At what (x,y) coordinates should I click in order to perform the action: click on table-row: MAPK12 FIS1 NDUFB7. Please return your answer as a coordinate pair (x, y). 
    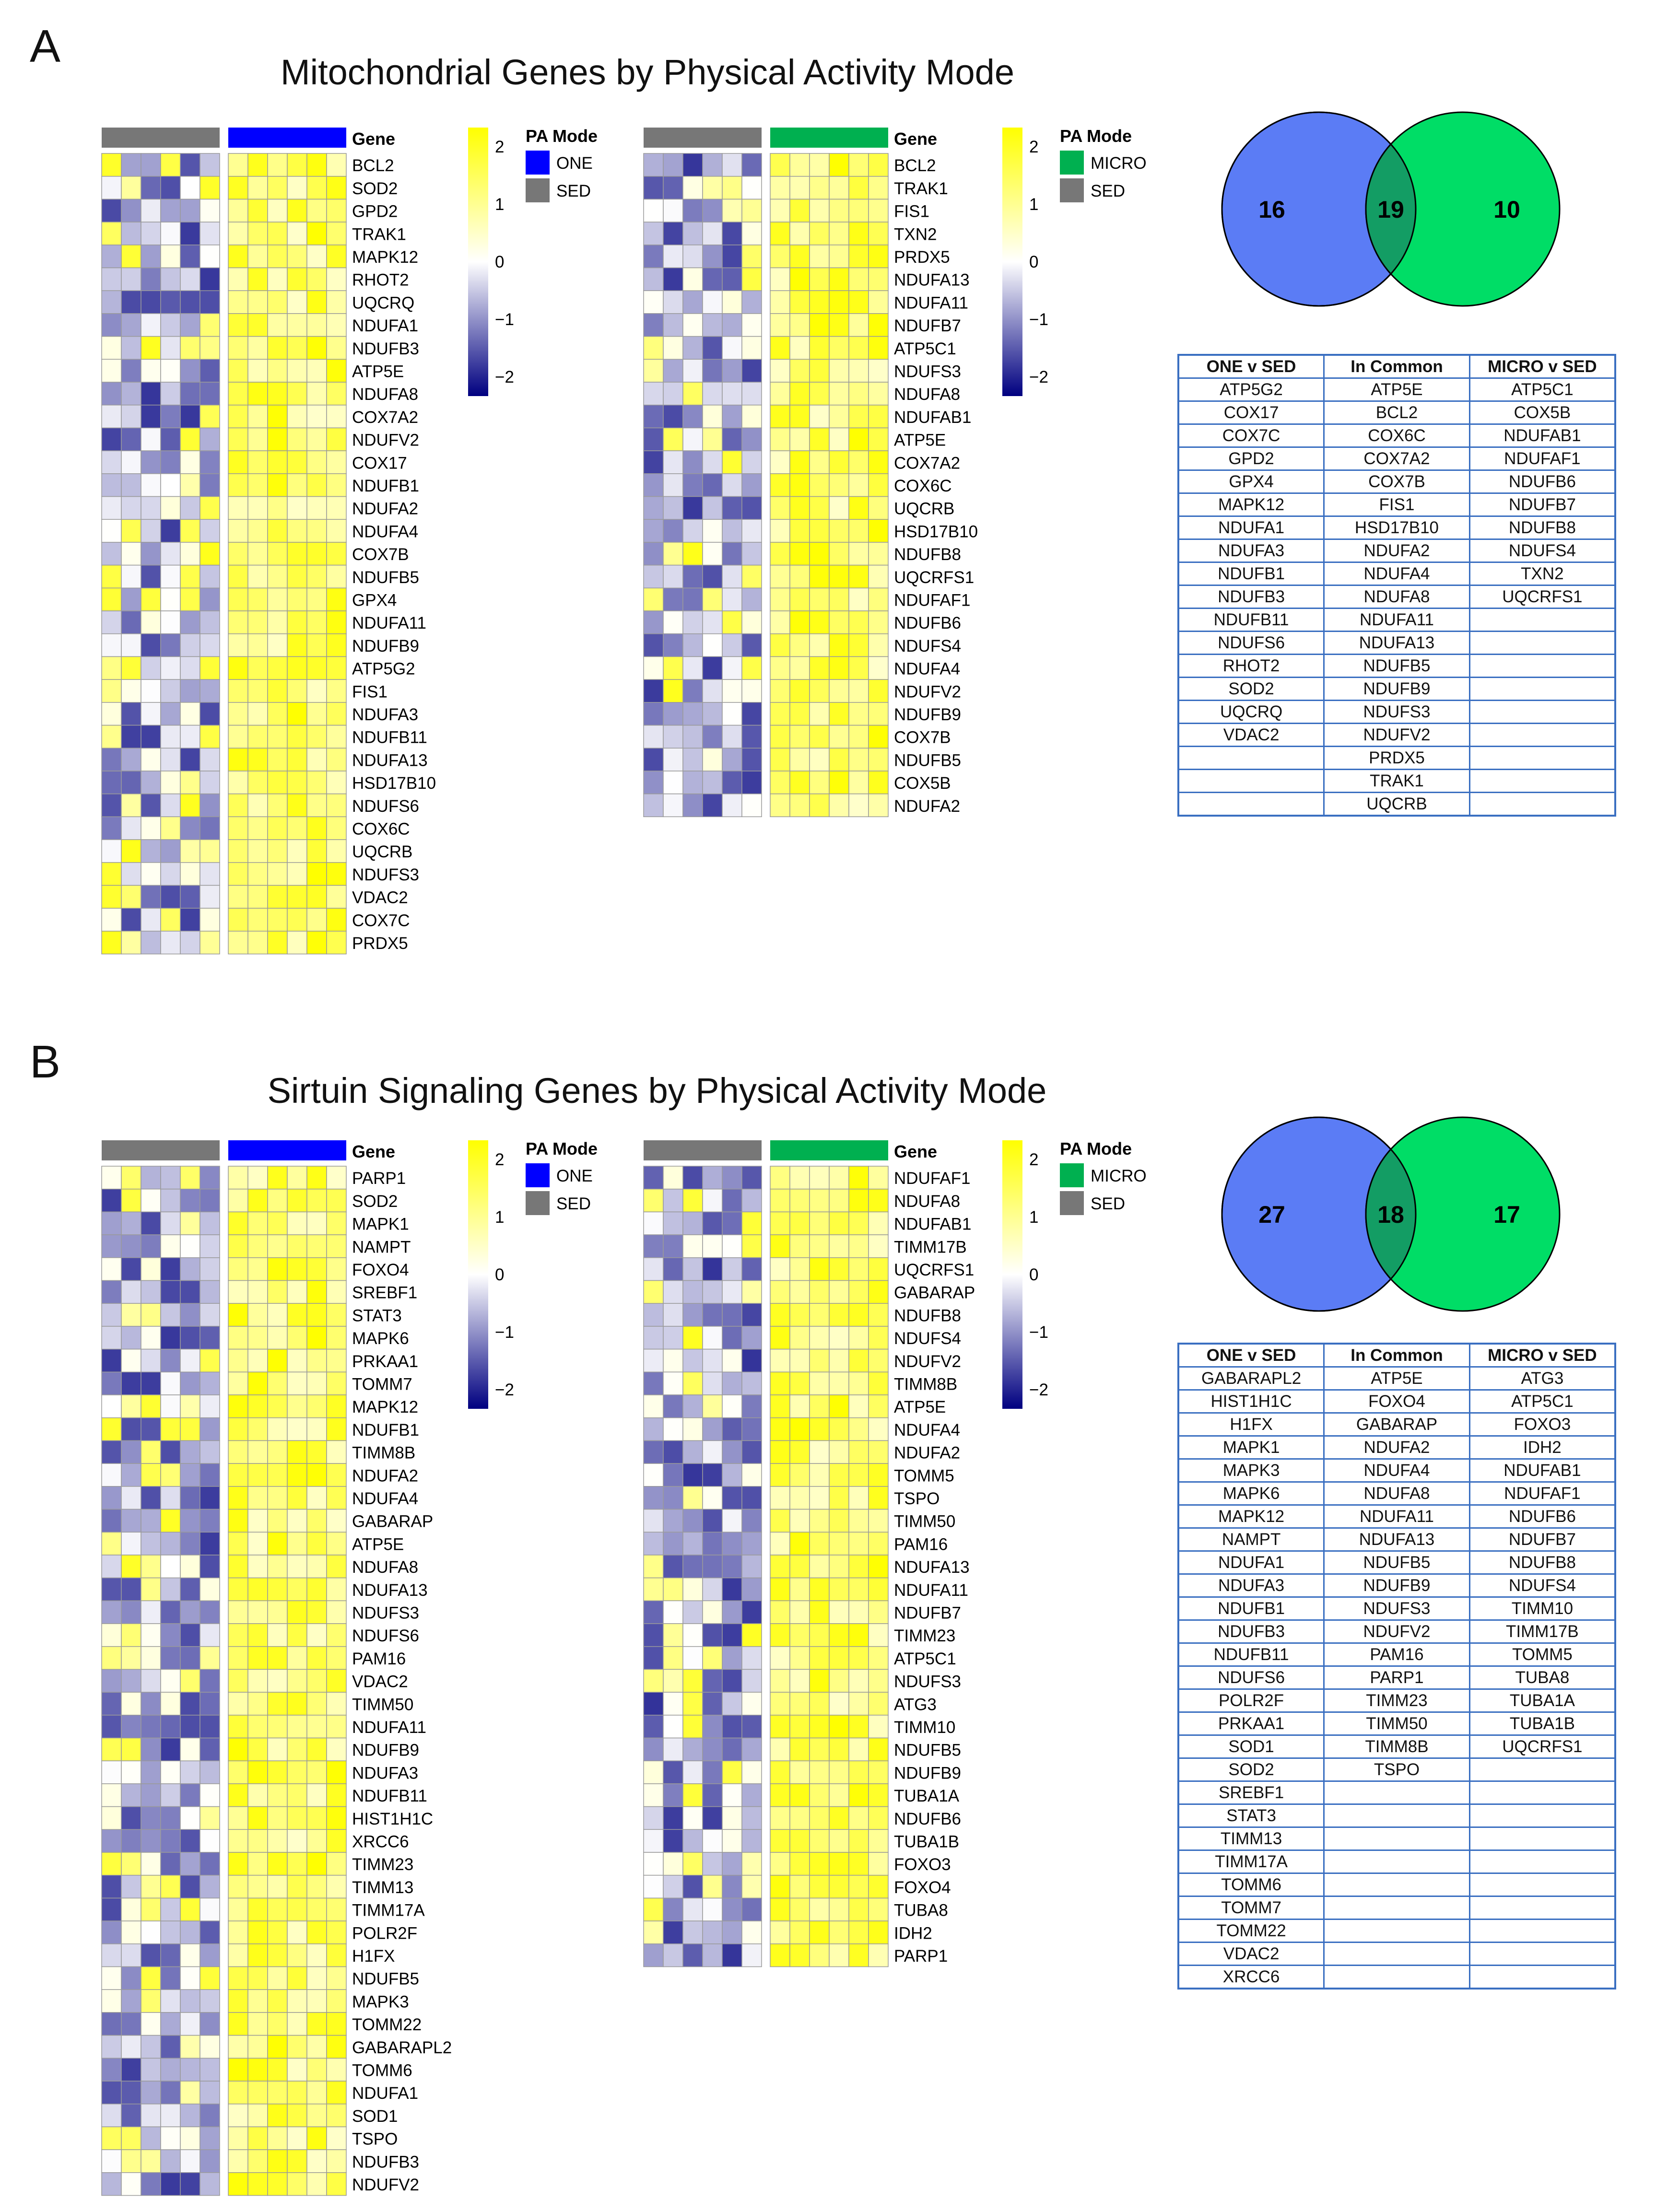
    Looking at the image, I should click on (1397, 505).